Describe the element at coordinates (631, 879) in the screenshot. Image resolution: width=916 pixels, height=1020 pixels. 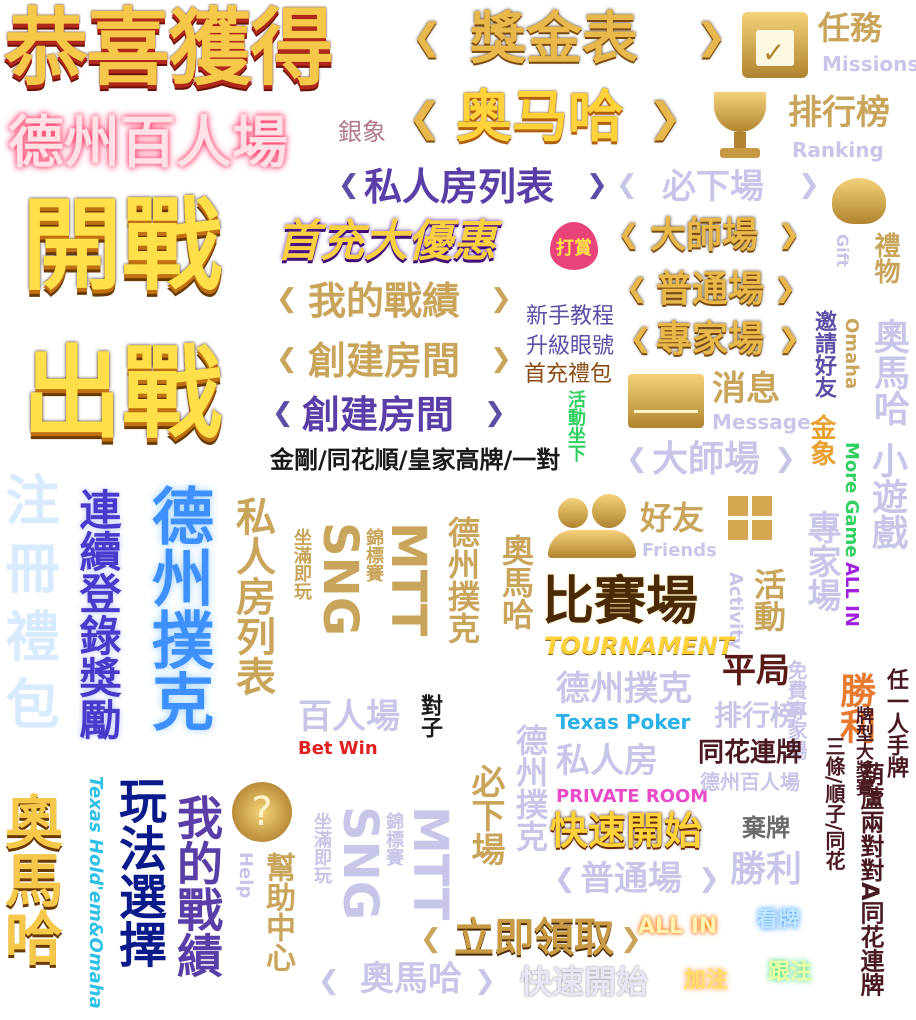
I see `normal-alt-button: 普通場` at that location.